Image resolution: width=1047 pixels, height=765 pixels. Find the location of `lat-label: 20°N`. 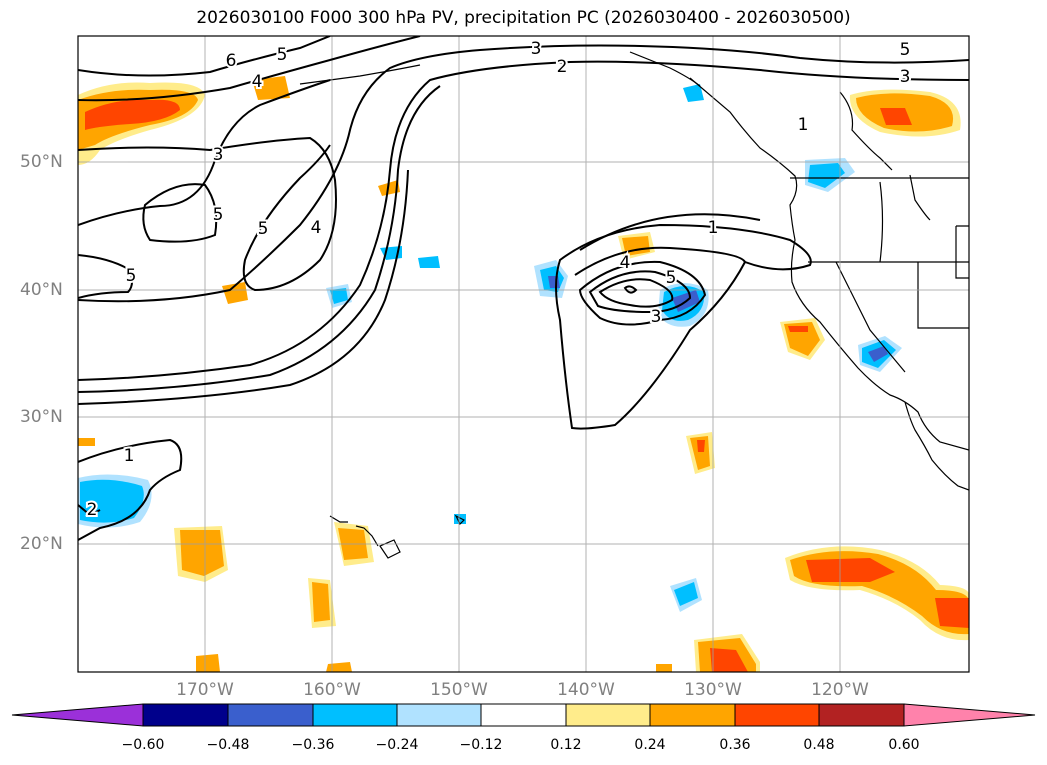

lat-label: 20°N is located at coordinates (41, 544).